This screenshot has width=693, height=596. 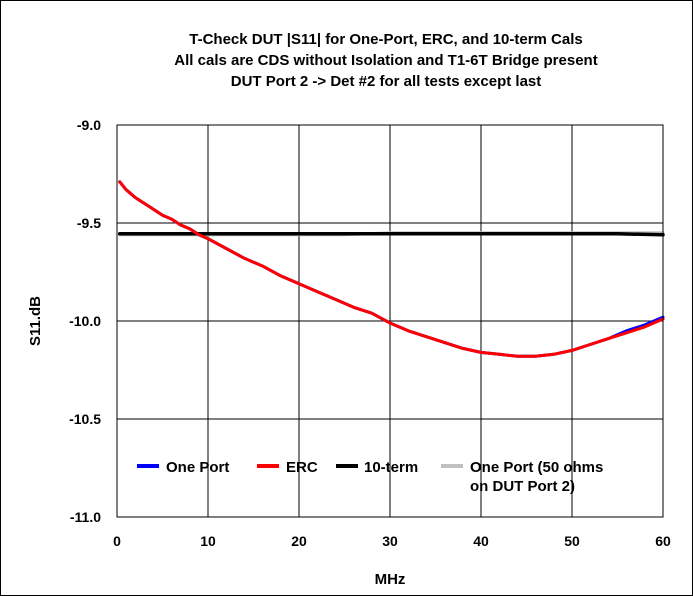 What do you see at coordinates (302, 467) in the screenshot?
I see `legend-label-1: ERC` at bounding box center [302, 467].